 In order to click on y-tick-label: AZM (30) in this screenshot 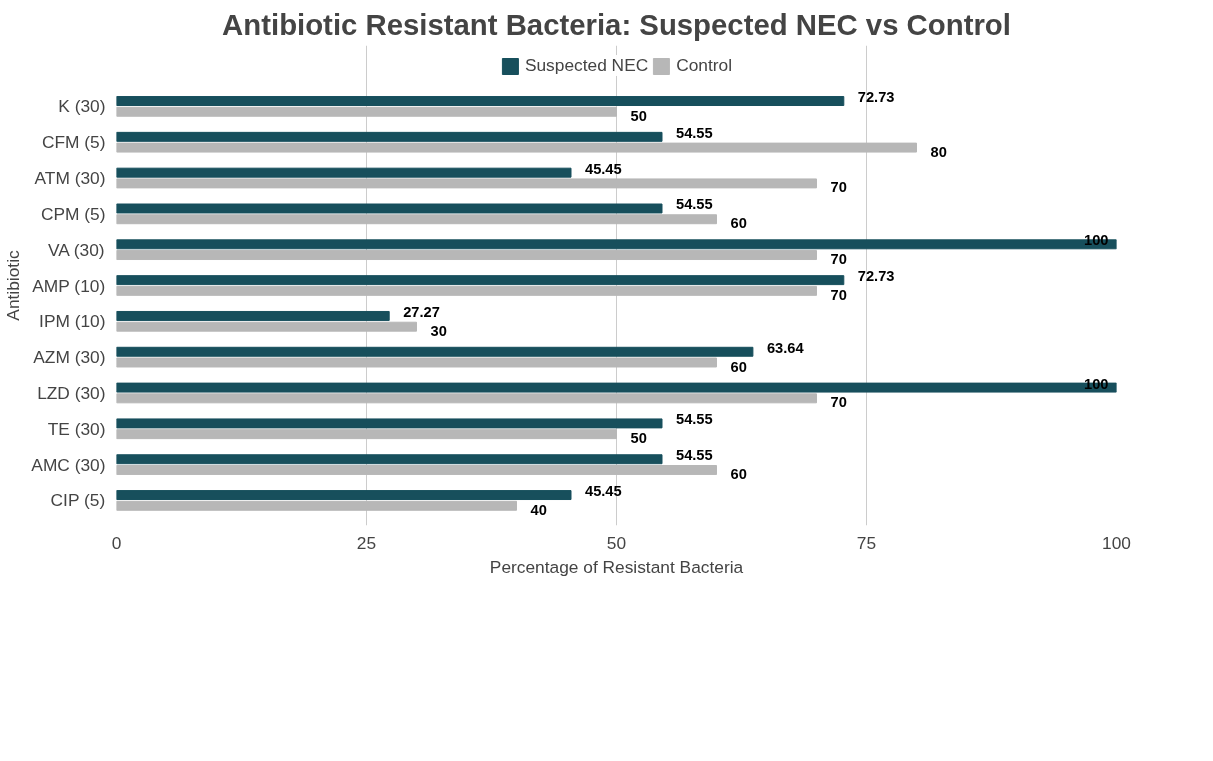, I will do `click(69, 357)`.